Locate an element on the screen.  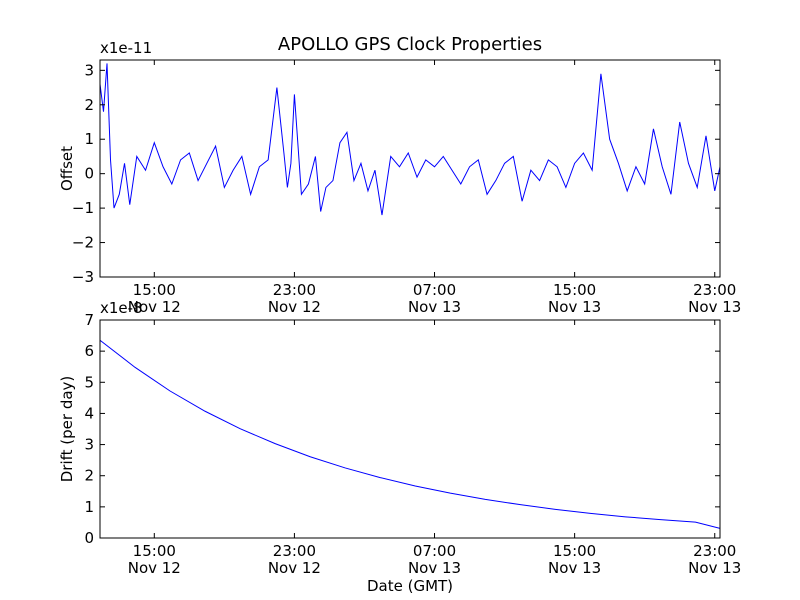
y-exponent-label: x1e-8 is located at coordinates (121, 308).